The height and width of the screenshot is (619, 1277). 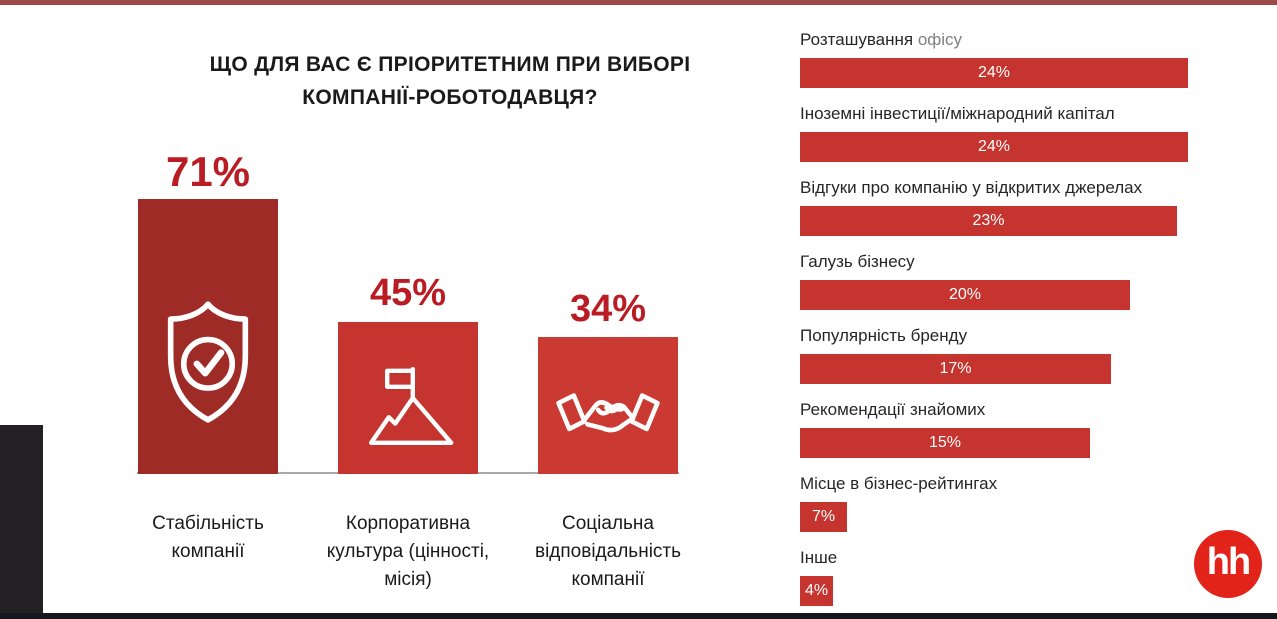 I want to click on bar-category-label: Корпоративна культура (цінності, місія), so click(x=408, y=551).